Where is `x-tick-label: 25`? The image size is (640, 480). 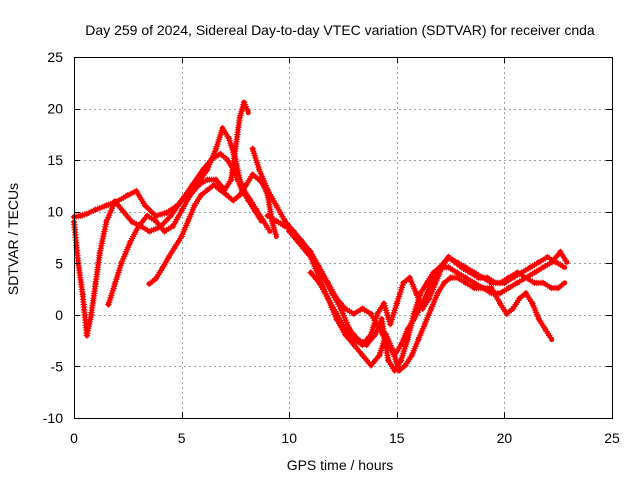
x-tick-label: 25 is located at coordinates (612, 438).